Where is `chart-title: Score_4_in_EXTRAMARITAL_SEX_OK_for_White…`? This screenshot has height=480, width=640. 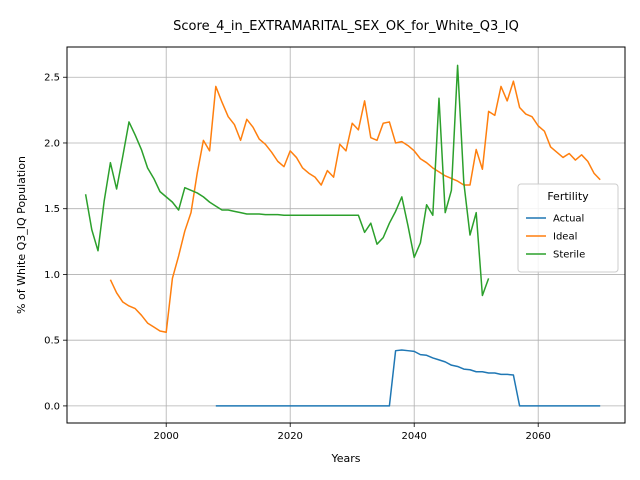
chart-title: Score_4_in_EXTRAMARITAL_SEX_OK_for_White… is located at coordinates (346, 26).